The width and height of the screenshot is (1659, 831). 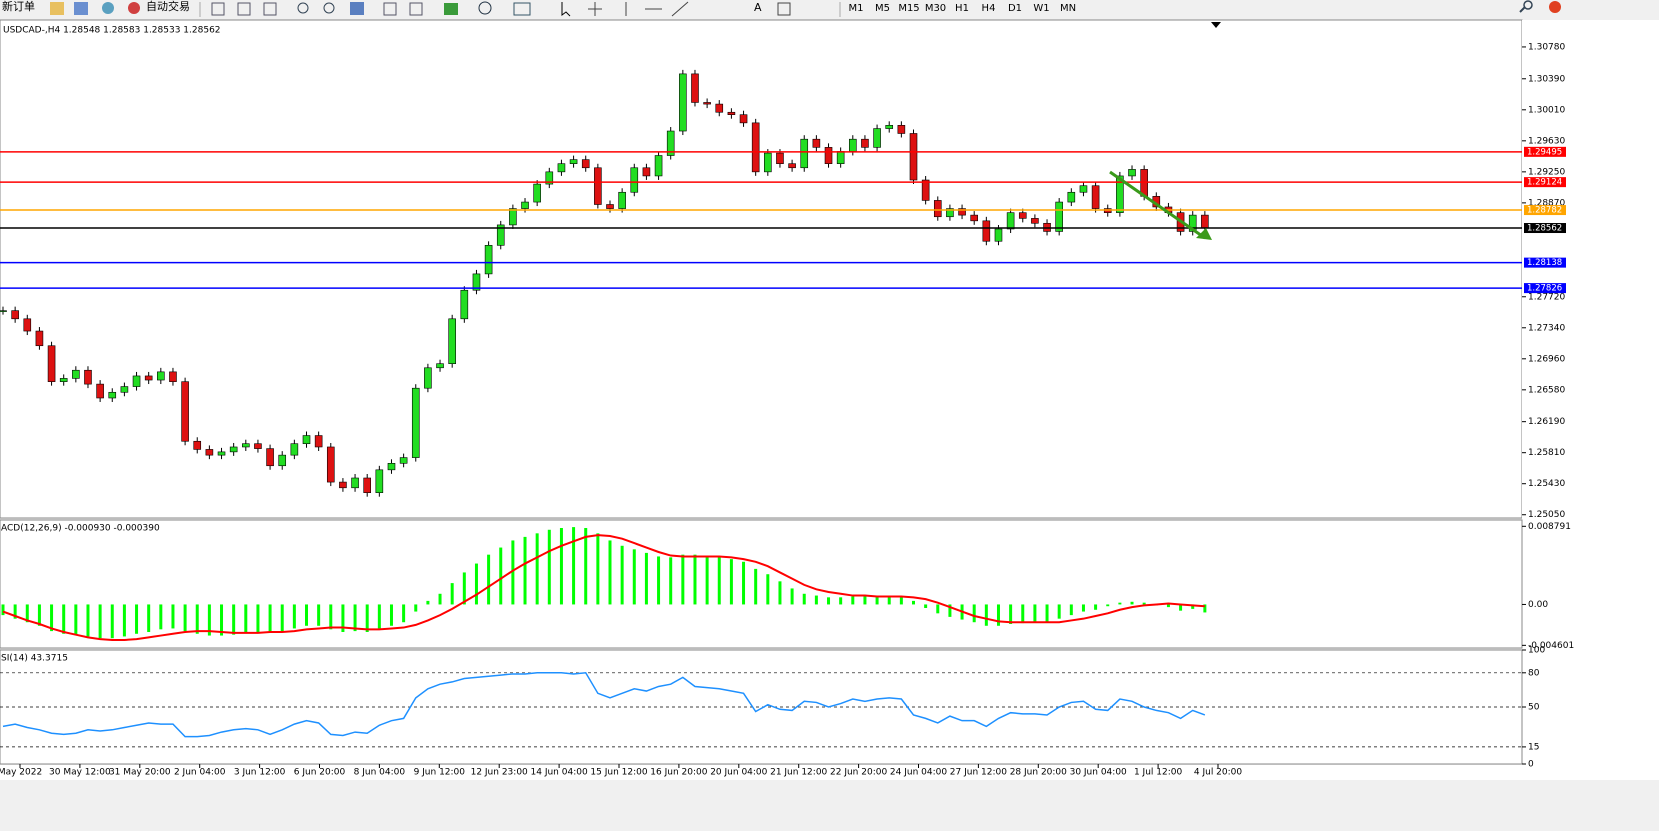 What do you see at coordinates (1545, 210) in the screenshot?
I see `level-label-box` at bounding box center [1545, 210].